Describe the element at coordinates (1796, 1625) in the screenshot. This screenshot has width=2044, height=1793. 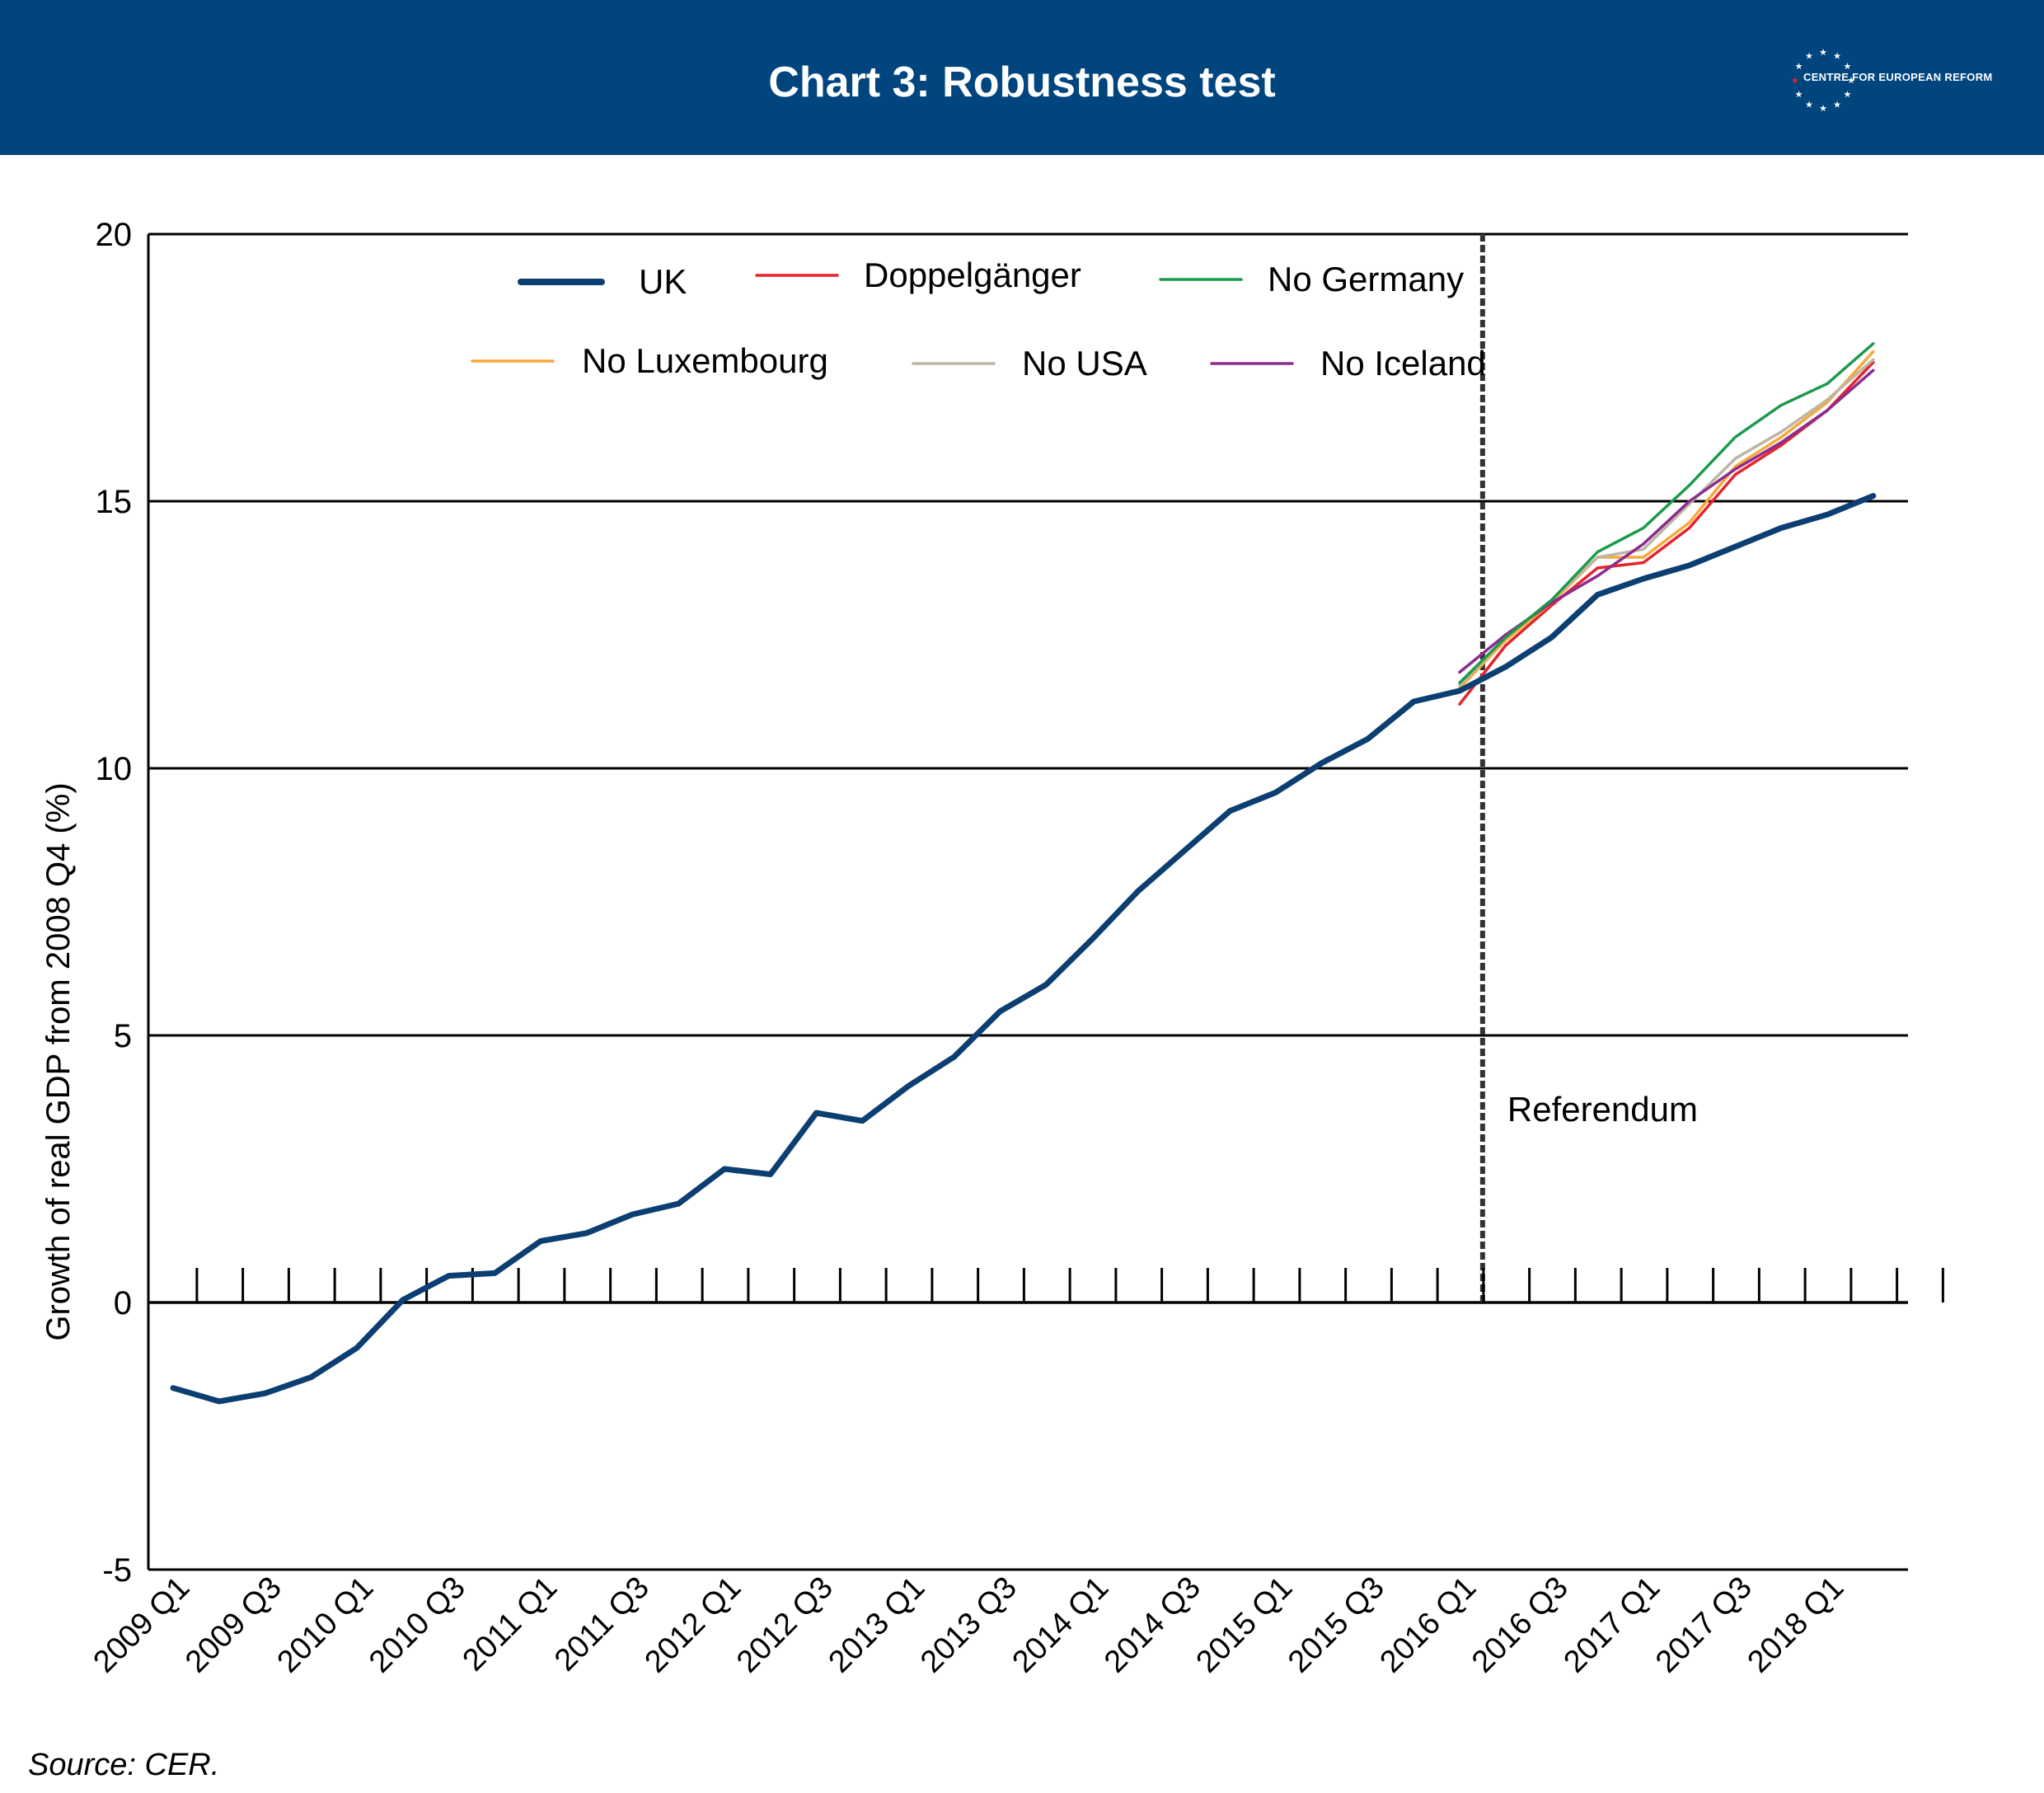
I see `x-tick-label: 2018 Q1` at that location.